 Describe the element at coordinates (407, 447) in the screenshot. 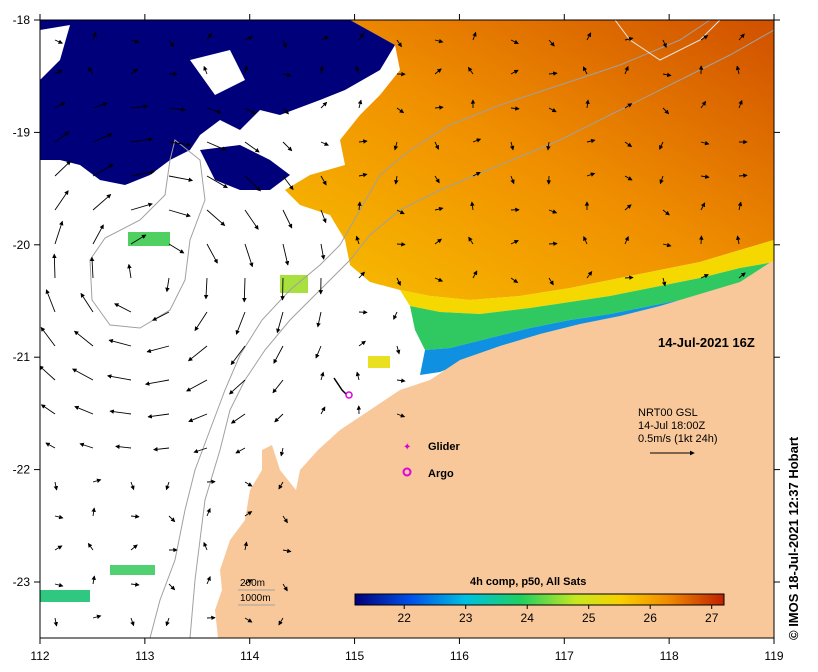

I see `glider-marker-icon: ✦` at that location.